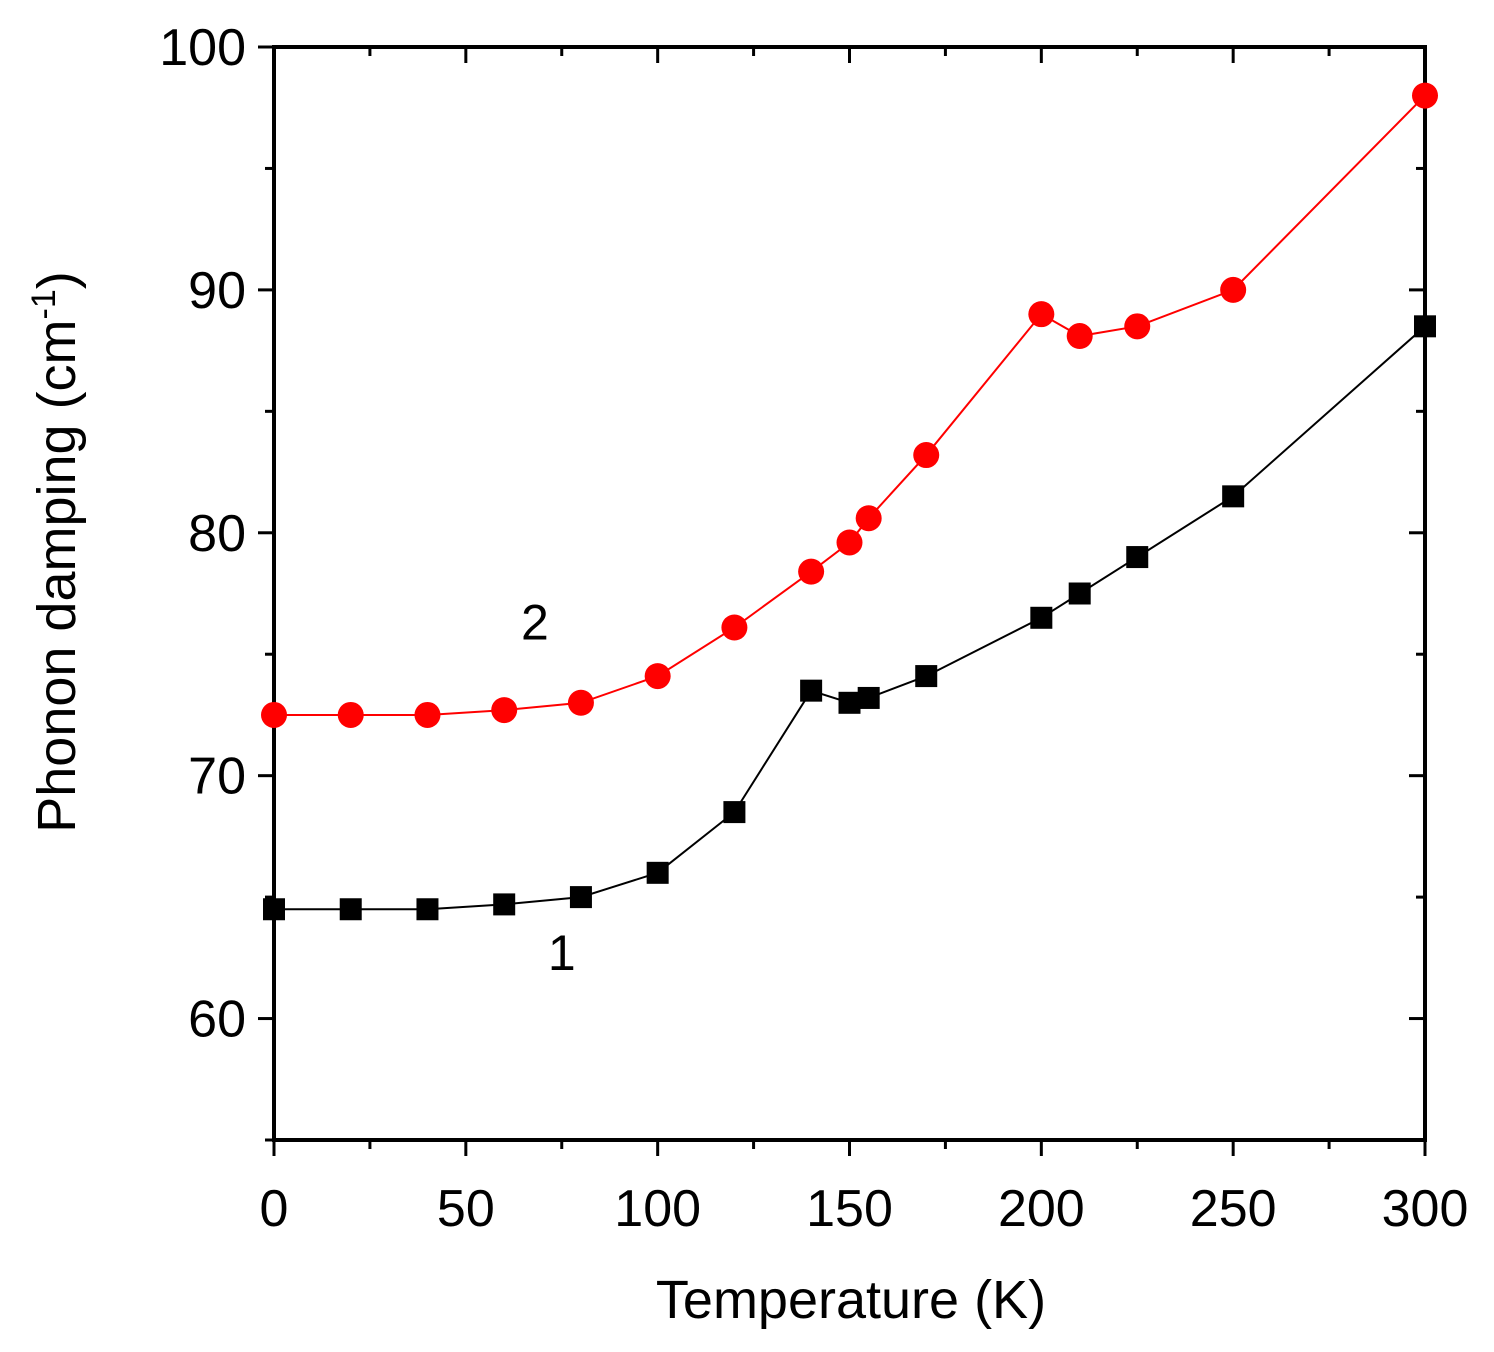  I want to click on y-tick-label: 60, so click(217, 1020).